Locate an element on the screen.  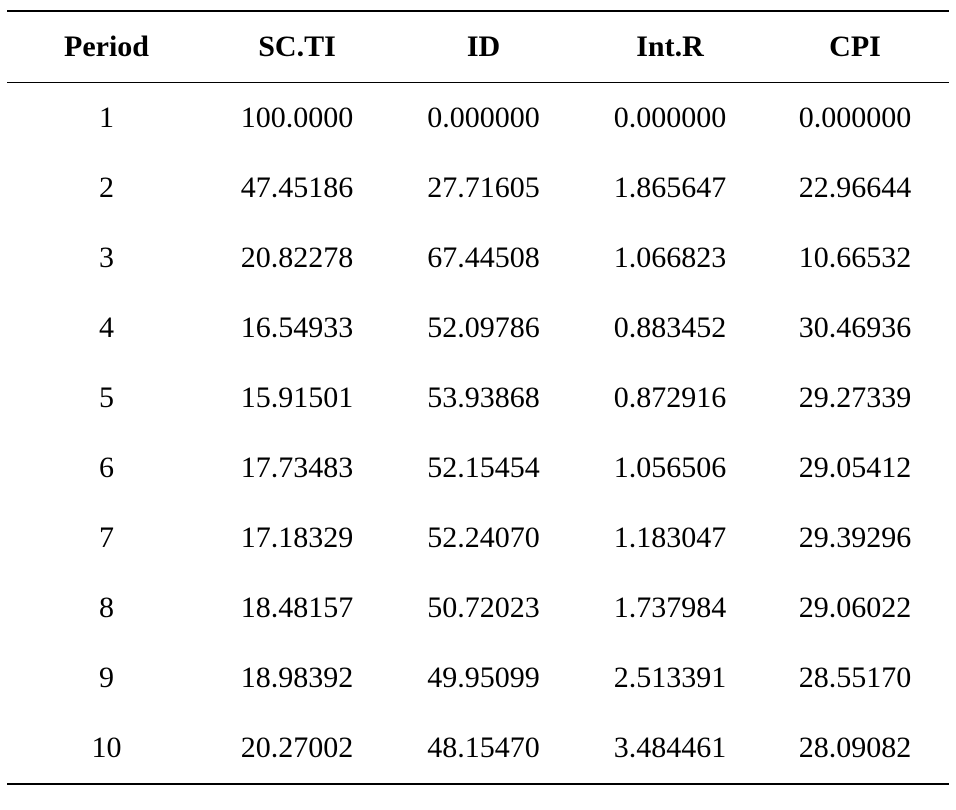
cell-sc-ti: 100.0000 is located at coordinates (297, 117).